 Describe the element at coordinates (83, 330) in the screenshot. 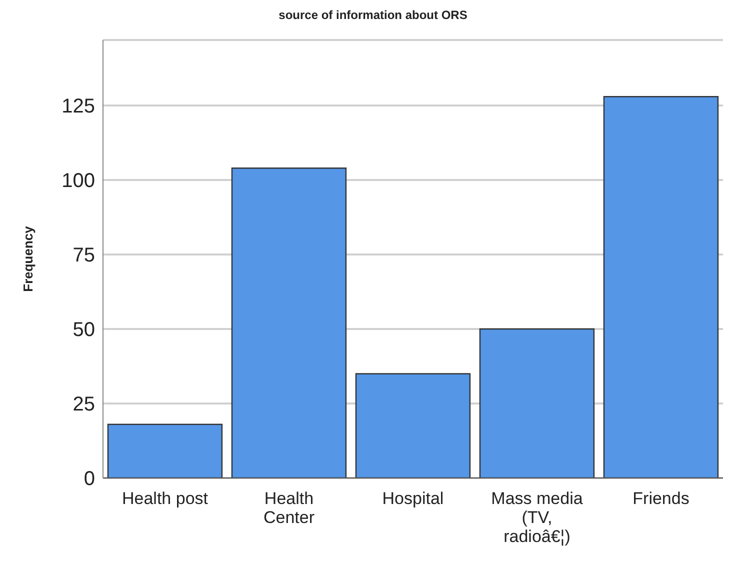

I see `y-tick-label: 50` at that location.